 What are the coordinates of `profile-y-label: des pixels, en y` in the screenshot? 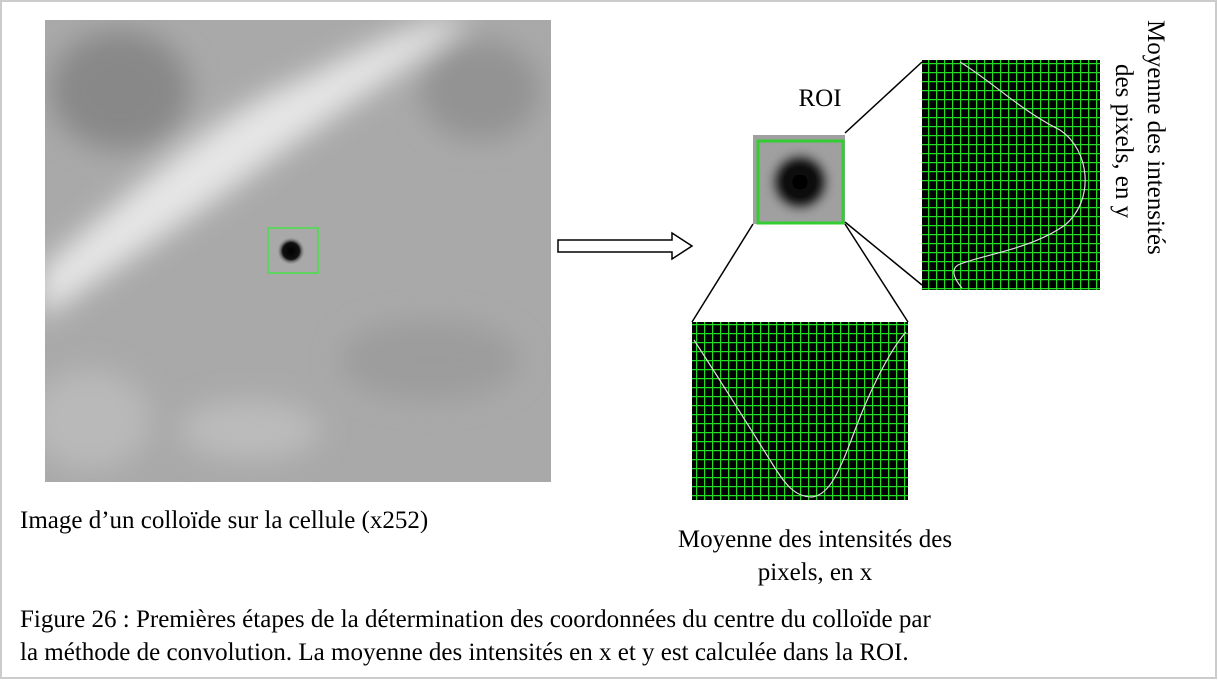 It's located at (1123, 141).